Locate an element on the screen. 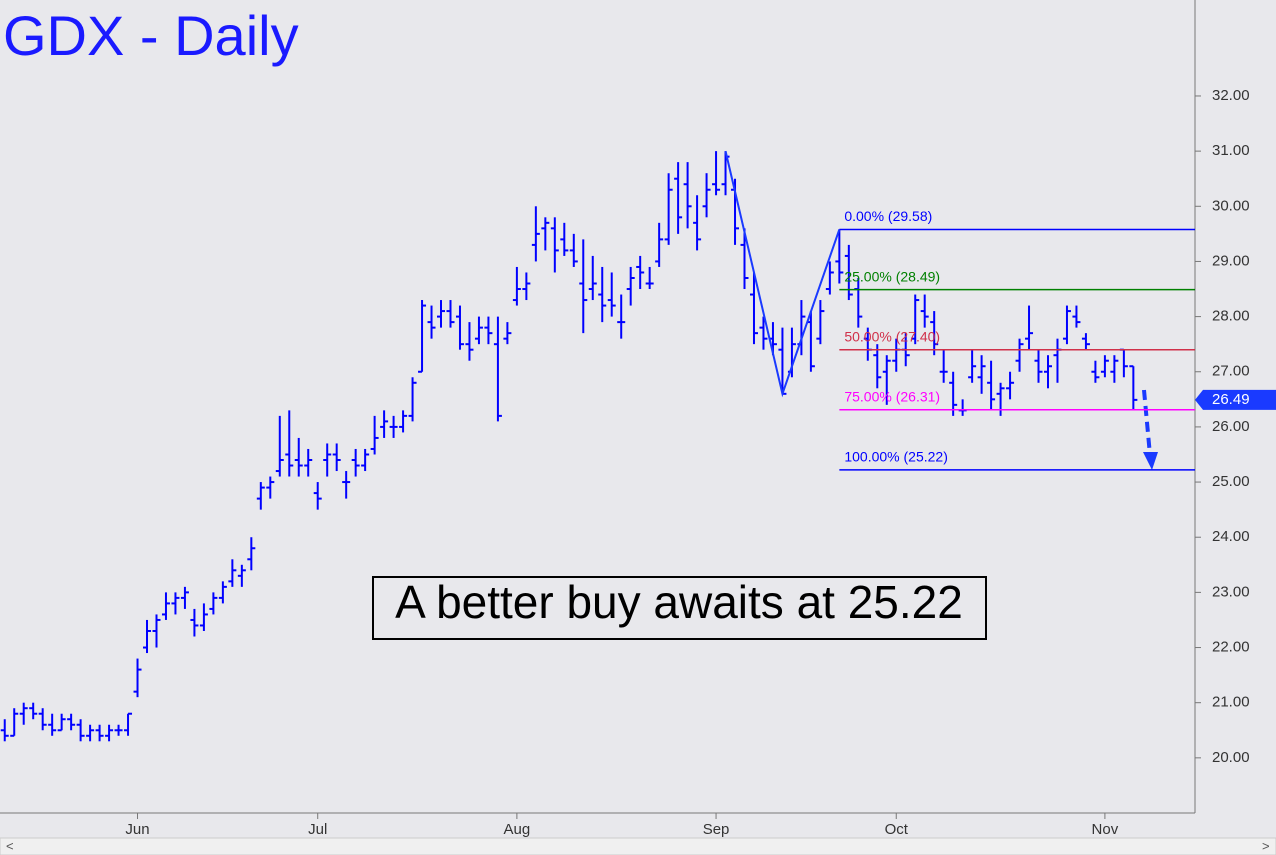  level-label: 25.00% (28.49) is located at coordinates (892, 276).